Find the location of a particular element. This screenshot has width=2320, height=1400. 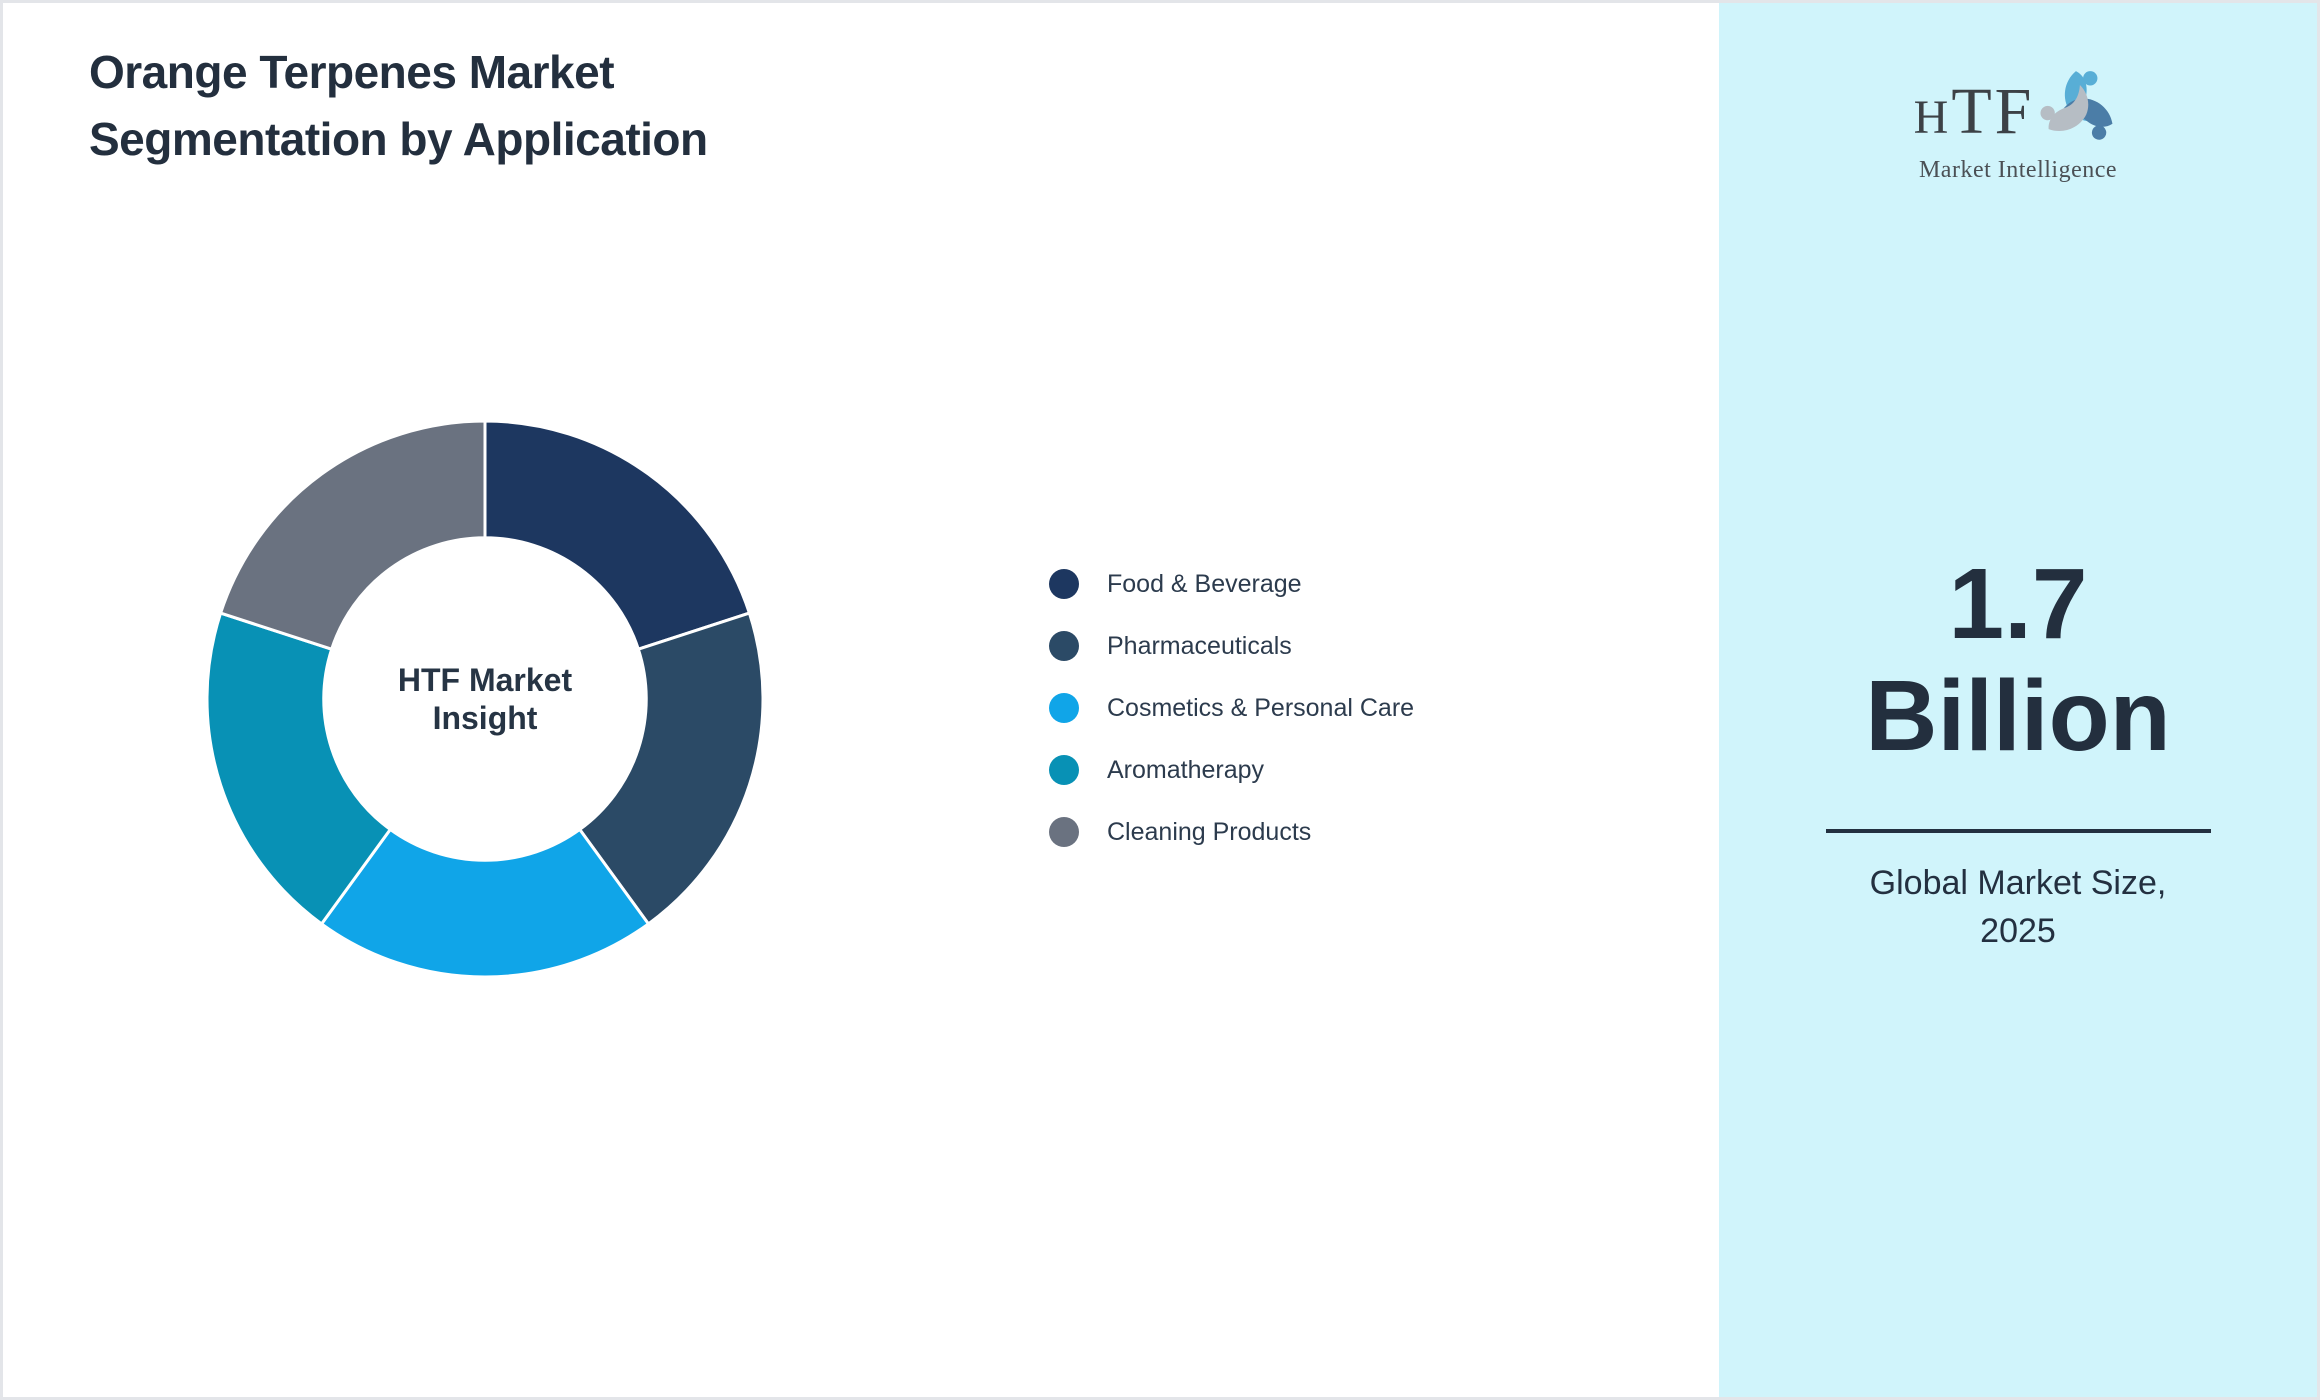

legend-label: Cosmetics & Personal Care is located at coordinates (1261, 707).